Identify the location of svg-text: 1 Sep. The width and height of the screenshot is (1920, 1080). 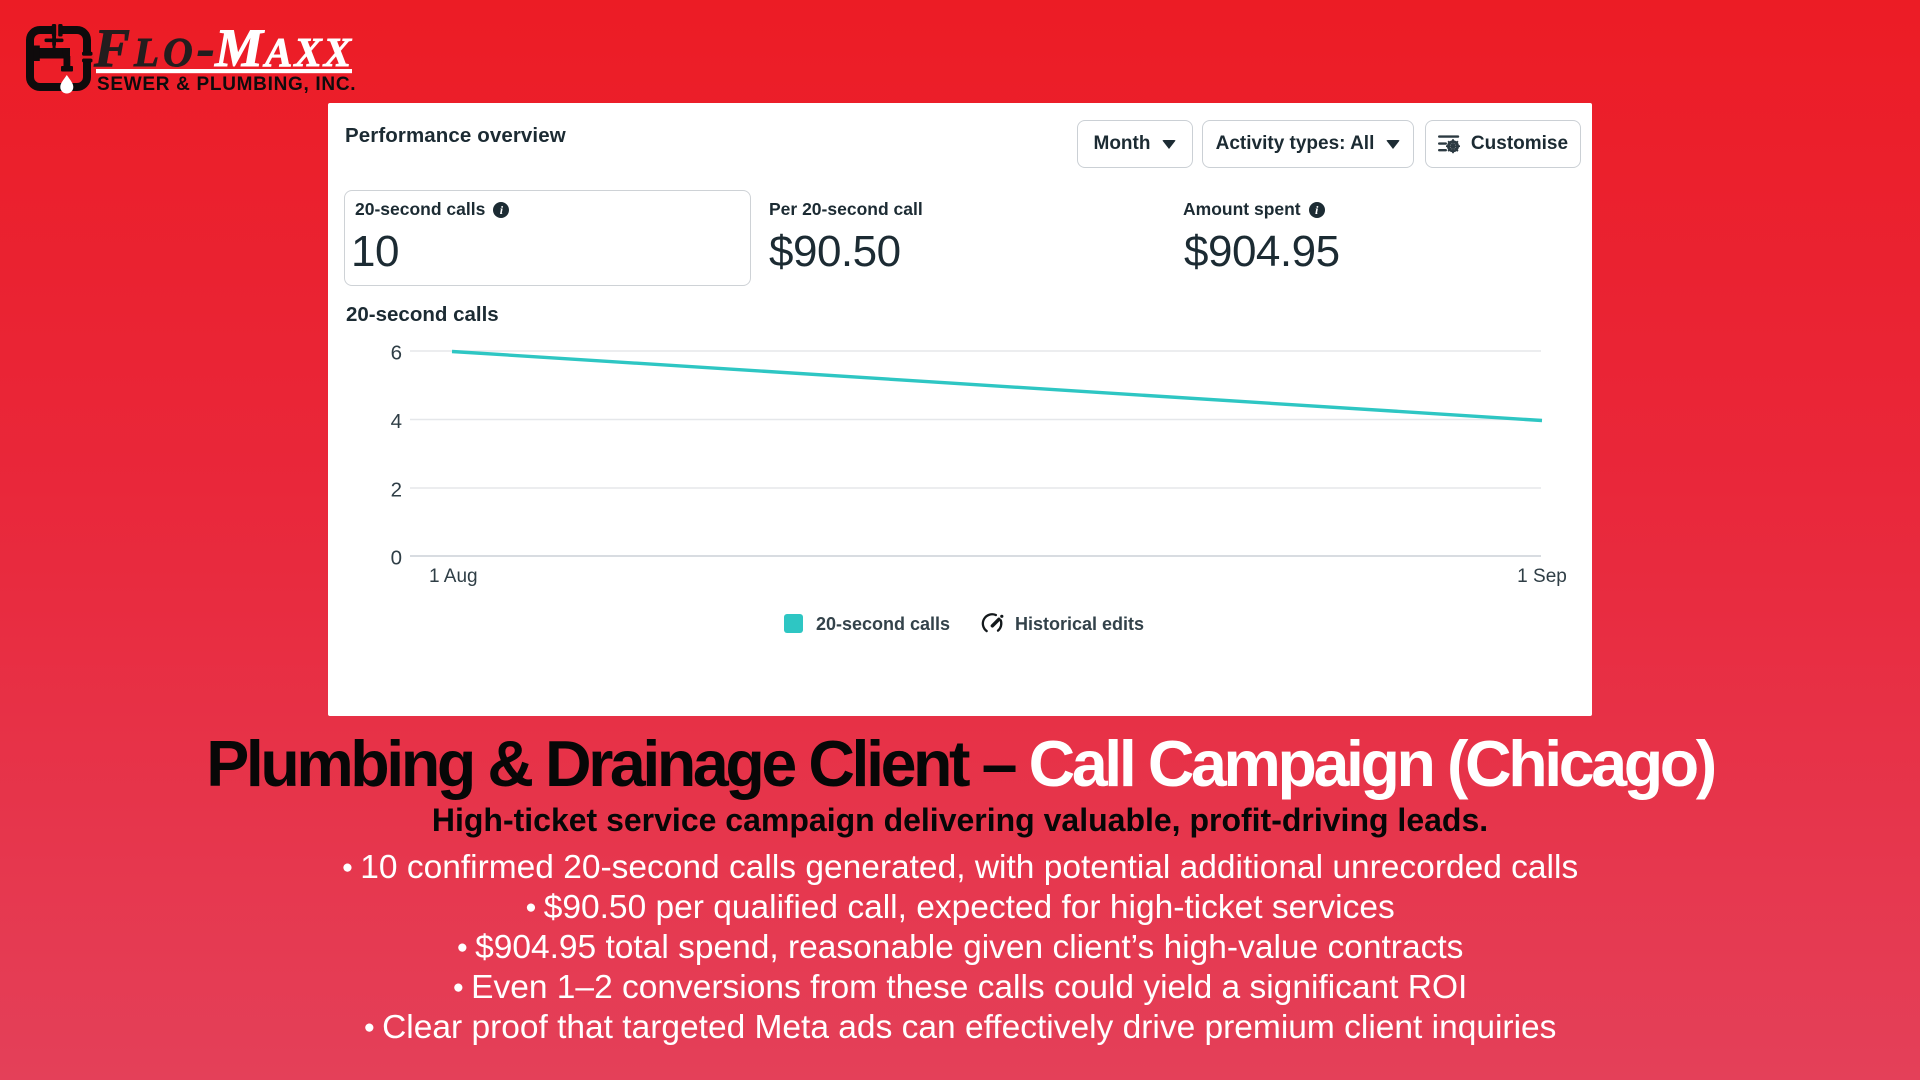
(1542, 576).